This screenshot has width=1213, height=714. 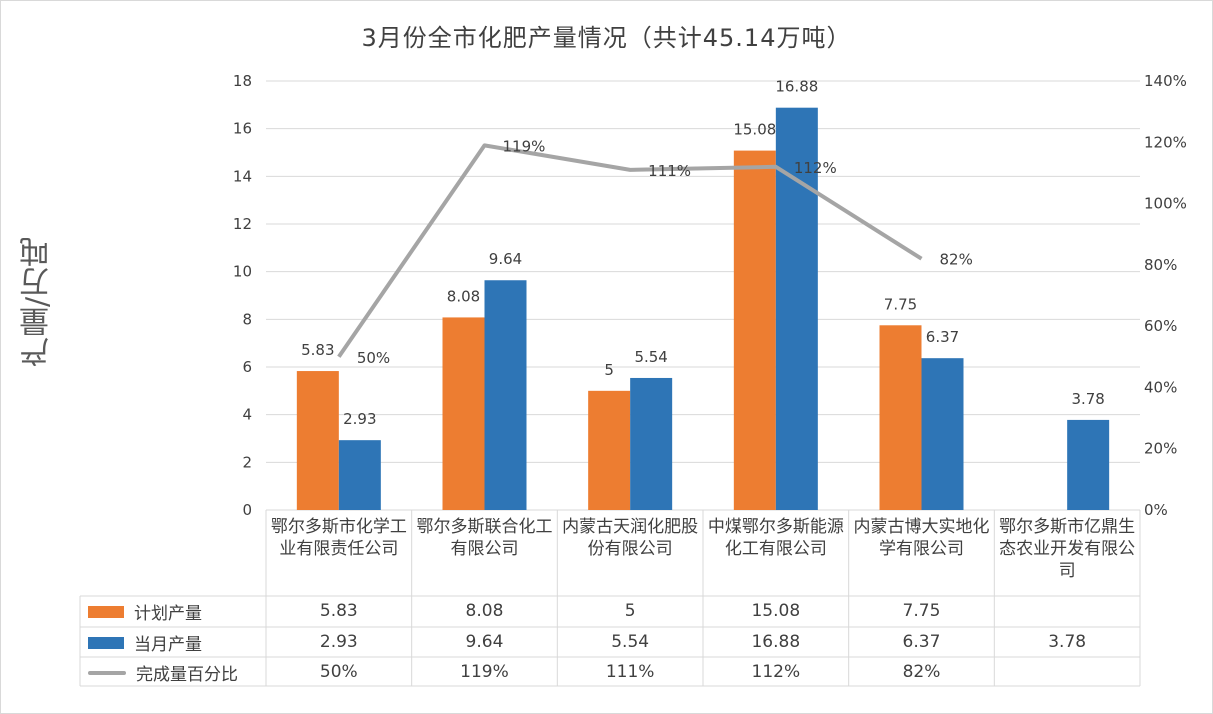 I want to click on percent-label: 119%, so click(x=524, y=146).